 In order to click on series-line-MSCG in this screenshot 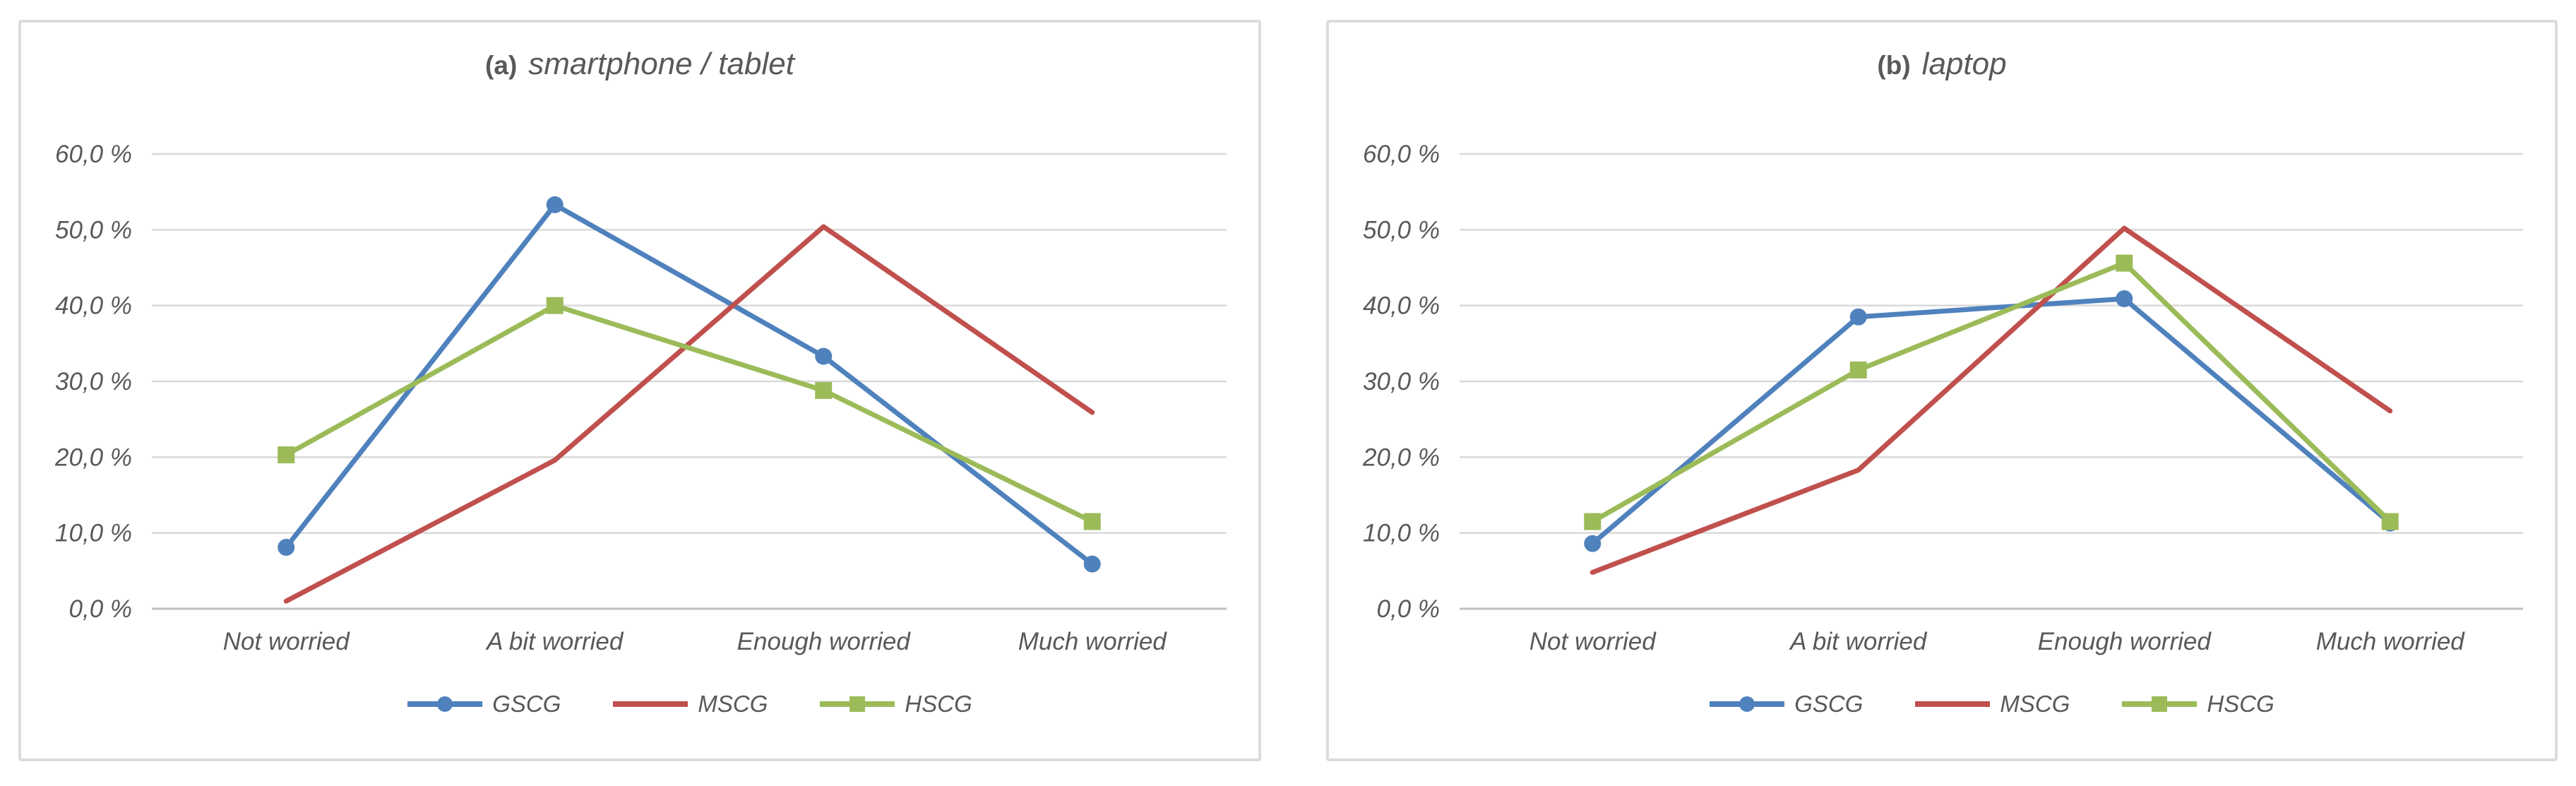, I will do `click(1991, 400)`.